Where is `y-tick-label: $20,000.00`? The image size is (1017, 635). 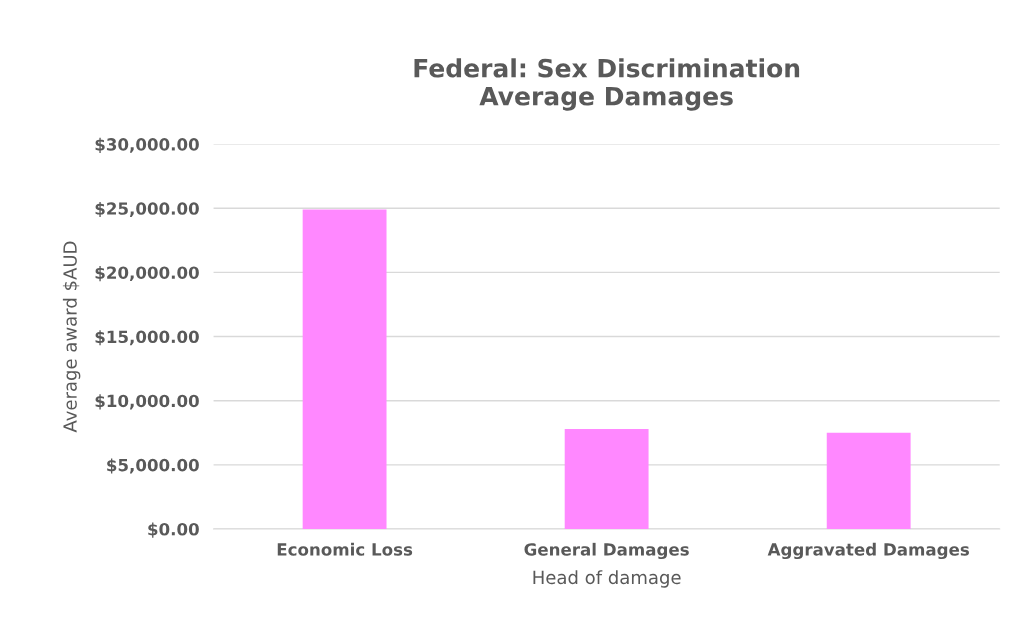
y-tick-label: $20,000.00 is located at coordinates (147, 274).